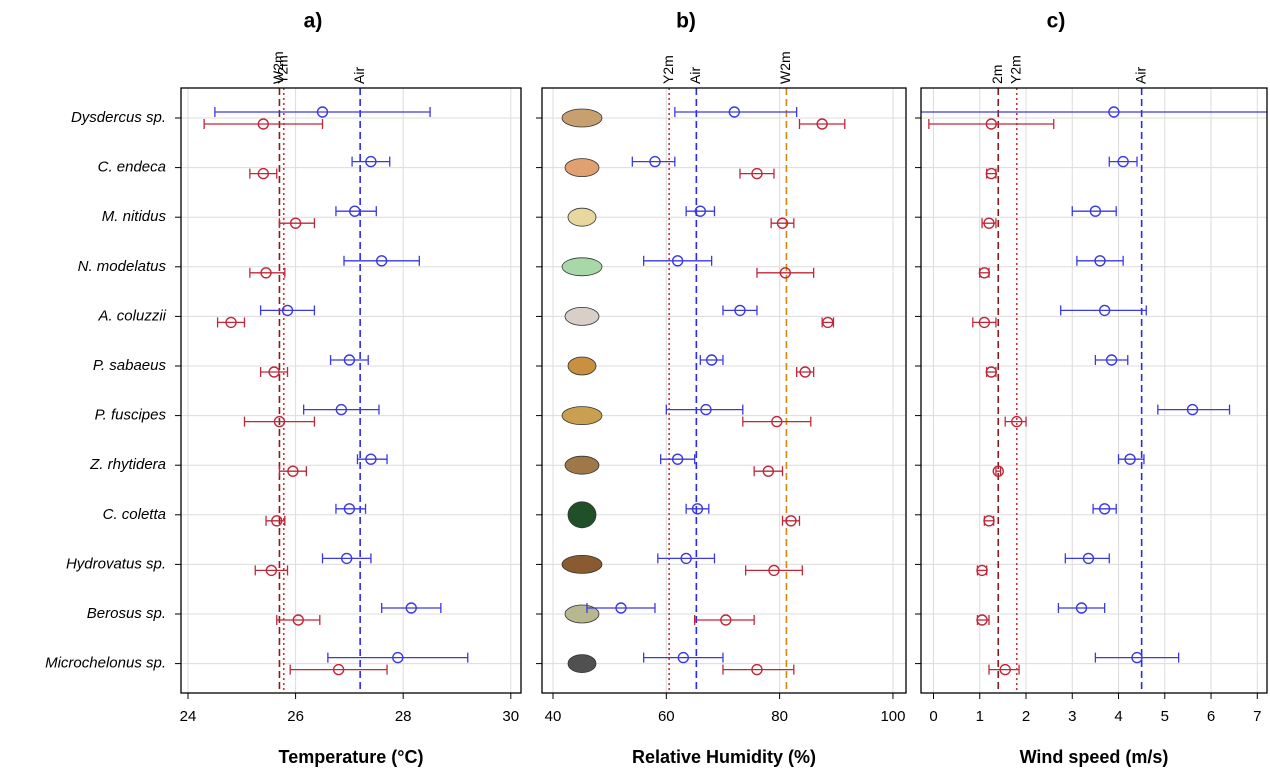 The width and height of the screenshot is (1270, 774). What do you see at coordinates (668, 69) in the screenshot?
I see `reference-label: Y2m` at bounding box center [668, 69].